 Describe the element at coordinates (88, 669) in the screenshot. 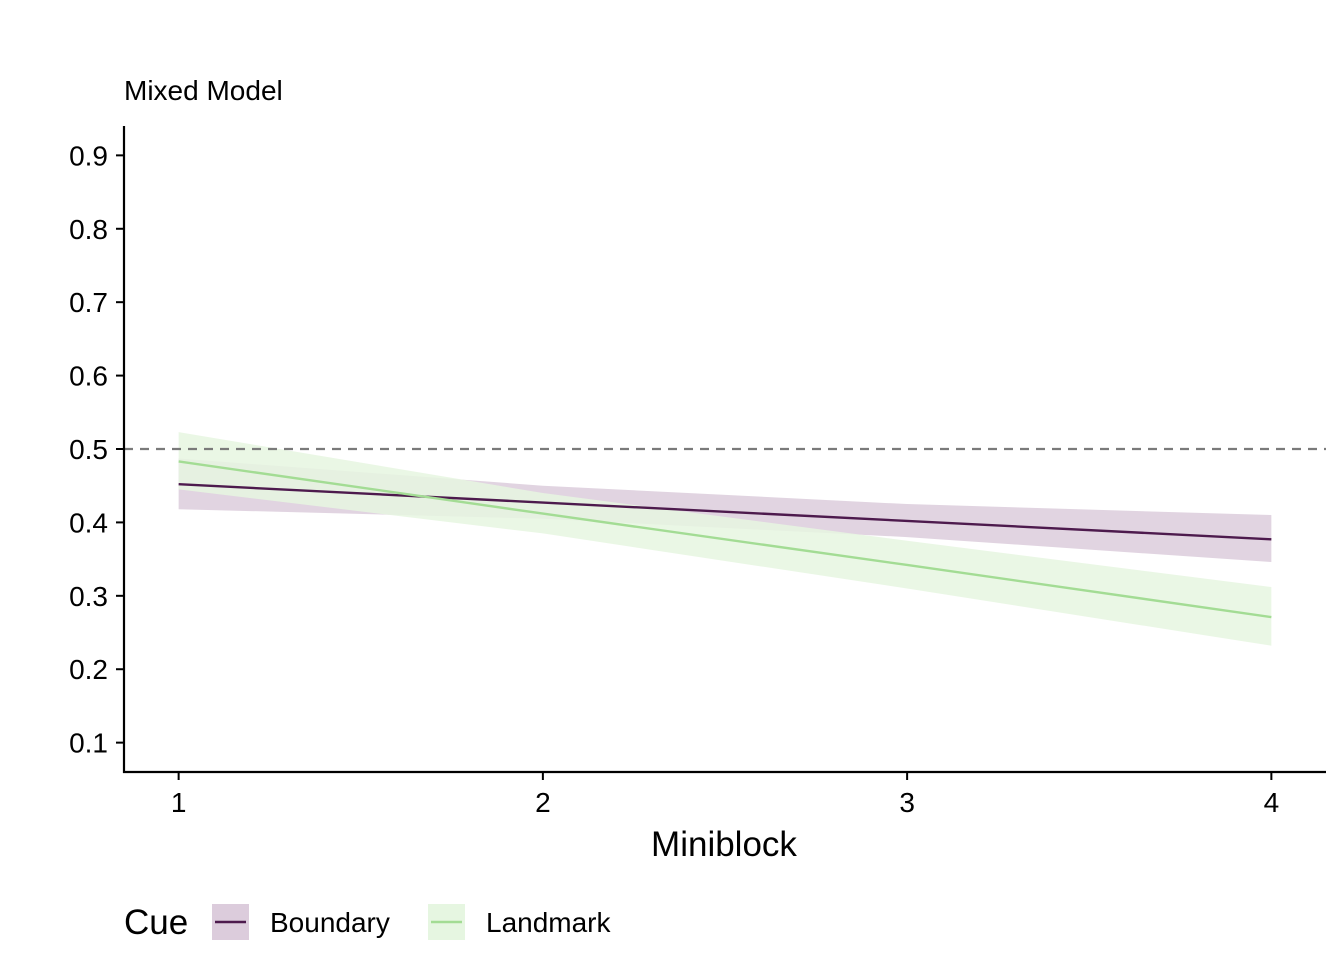

I see `y-tick-label: 0.2` at that location.